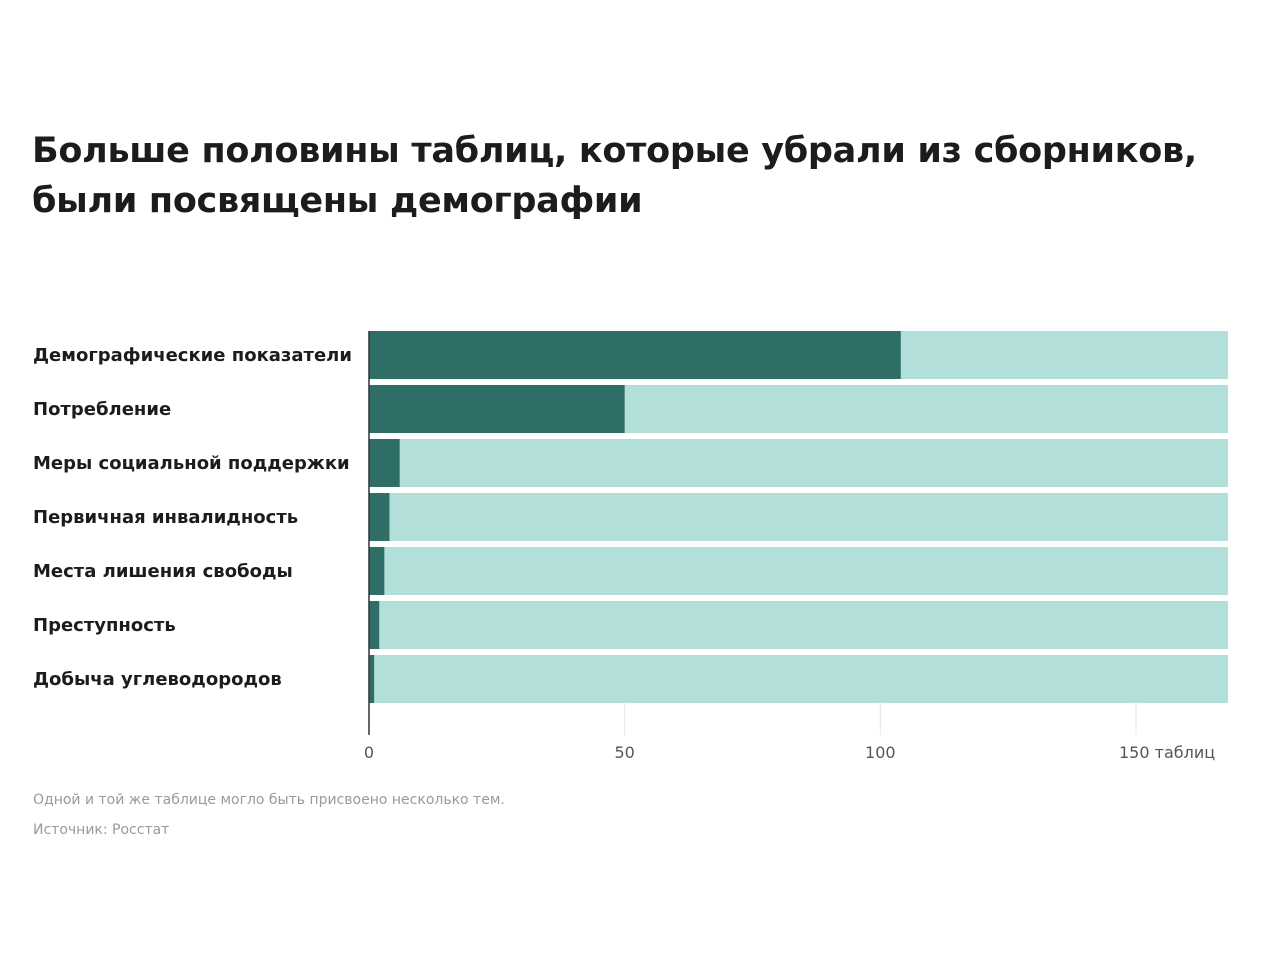 This screenshot has width=1280, height=972. I want to click on category-label: Меры социальной поддержки, so click(191, 463).